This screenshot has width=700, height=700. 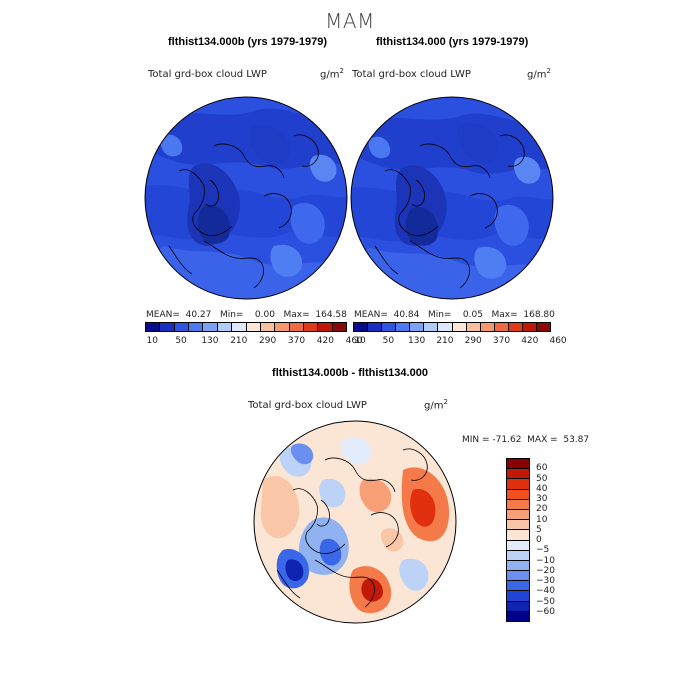 I want to click on panel1-case-title: flthist134.000b (yrs 1979-1979), so click(x=247, y=42).